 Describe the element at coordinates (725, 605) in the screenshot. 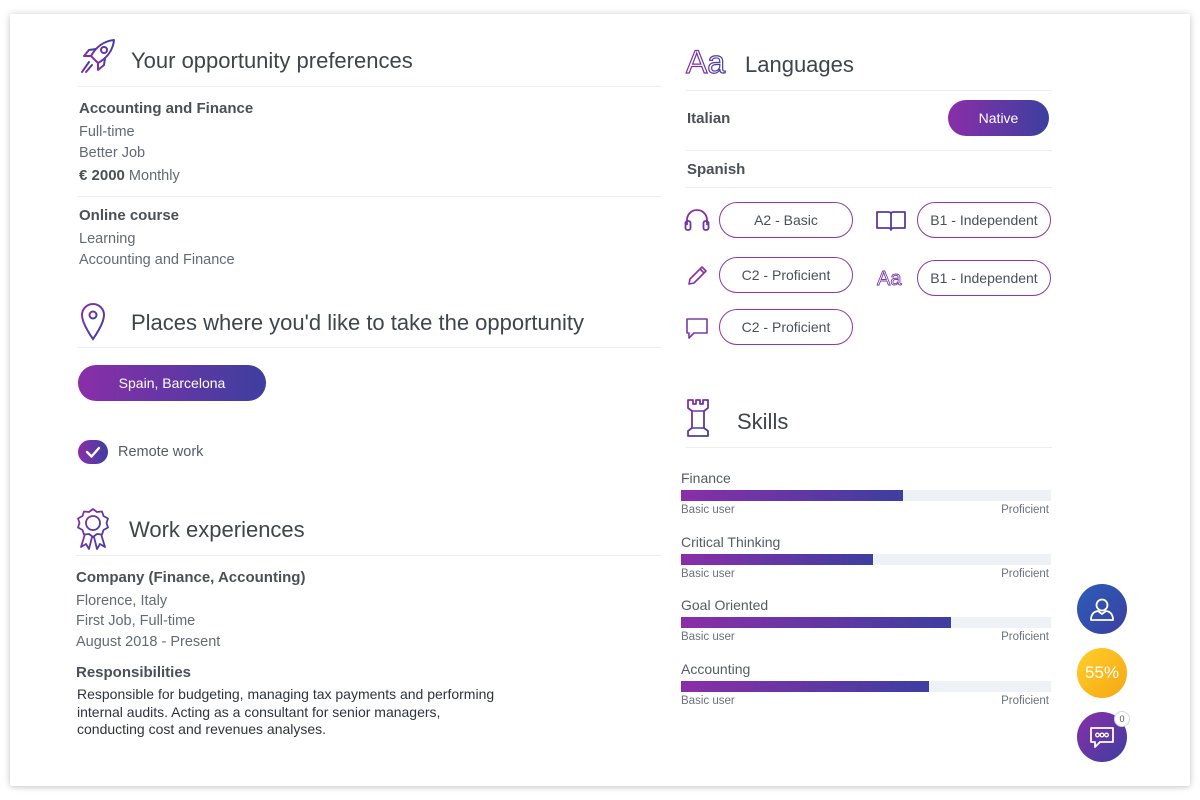

I see `skill-name: Goal Oriented` at that location.